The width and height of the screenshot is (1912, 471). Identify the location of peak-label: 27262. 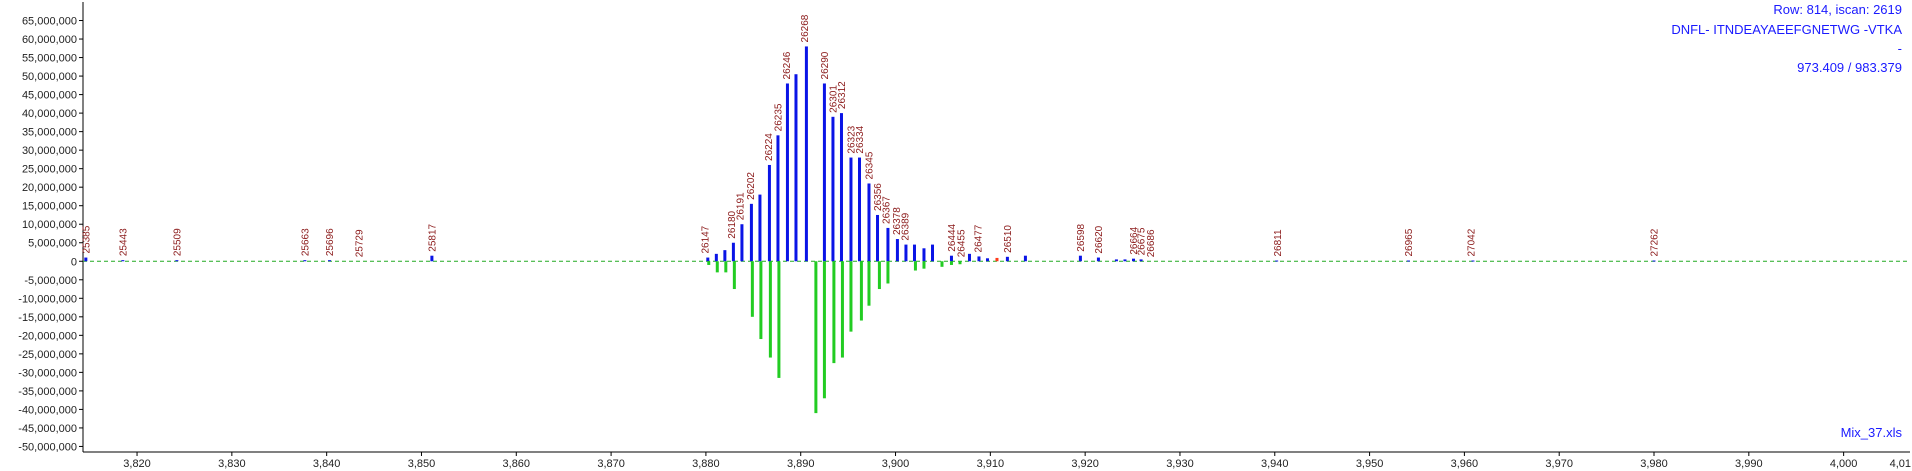
(1655, 242).